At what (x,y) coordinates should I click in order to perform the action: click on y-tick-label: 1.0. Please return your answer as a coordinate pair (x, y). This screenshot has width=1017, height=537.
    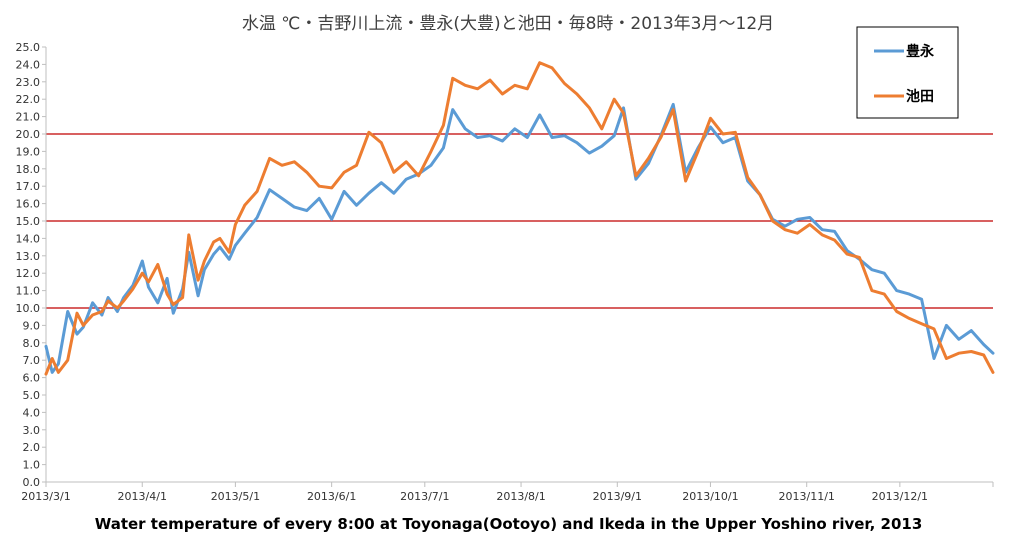
    Looking at the image, I should click on (32, 465).